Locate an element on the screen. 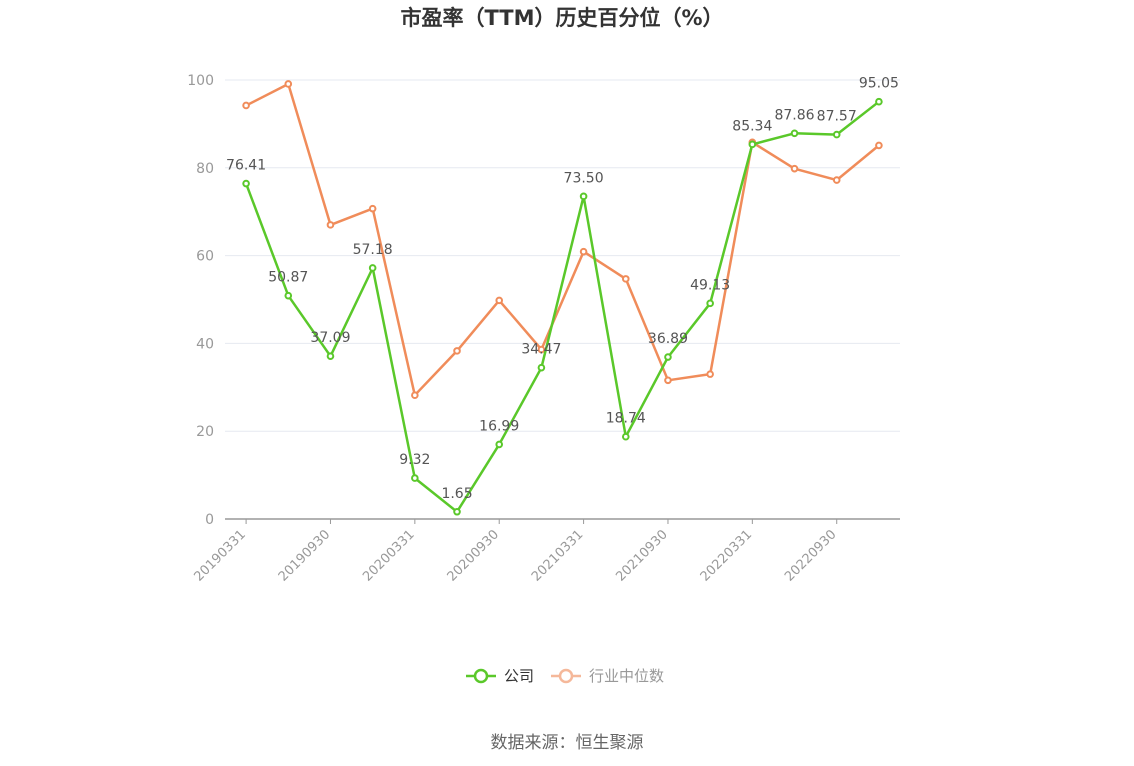 This screenshot has width=1134, height=766. y-tick-label: 80 is located at coordinates (205, 169).